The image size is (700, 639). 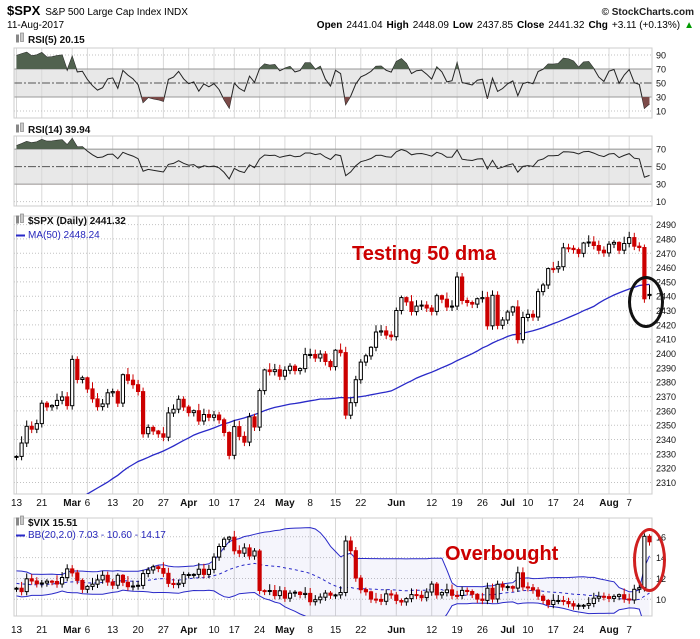 What do you see at coordinates (666, 368) in the screenshot?
I see `y-tick-label: 2390` at bounding box center [666, 368].